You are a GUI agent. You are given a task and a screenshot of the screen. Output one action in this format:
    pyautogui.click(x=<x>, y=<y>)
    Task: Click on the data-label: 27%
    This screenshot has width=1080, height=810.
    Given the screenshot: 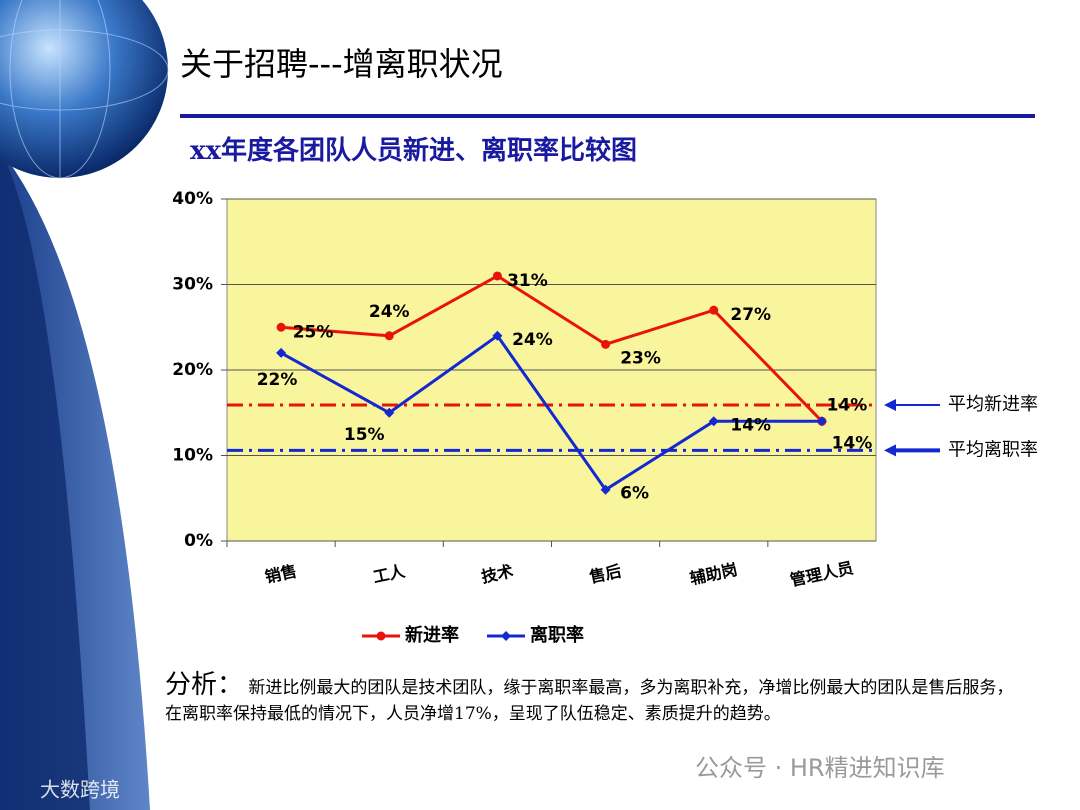 What is the action you would take?
    pyautogui.click(x=750, y=315)
    